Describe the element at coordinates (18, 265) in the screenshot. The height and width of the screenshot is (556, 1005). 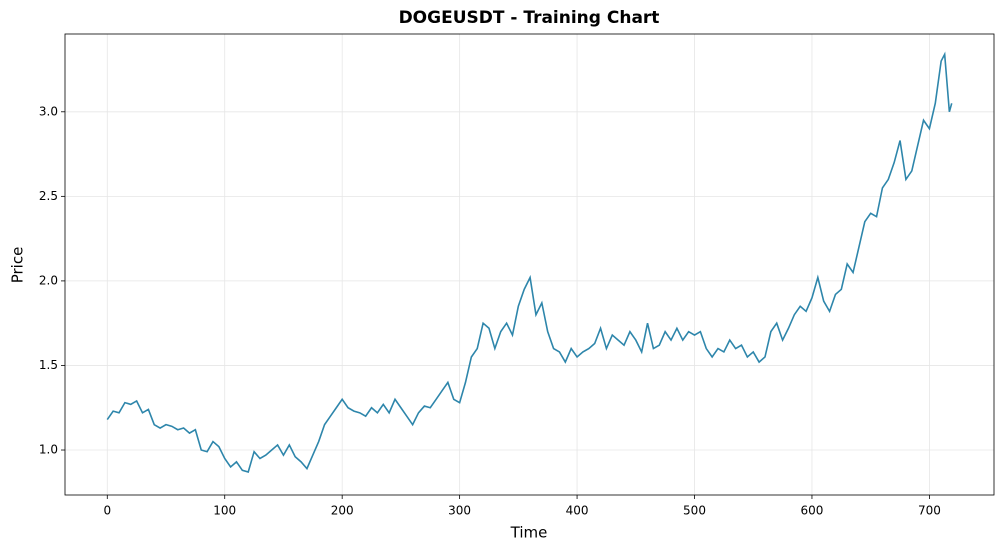
I see `y-axis-title: Price` at that location.